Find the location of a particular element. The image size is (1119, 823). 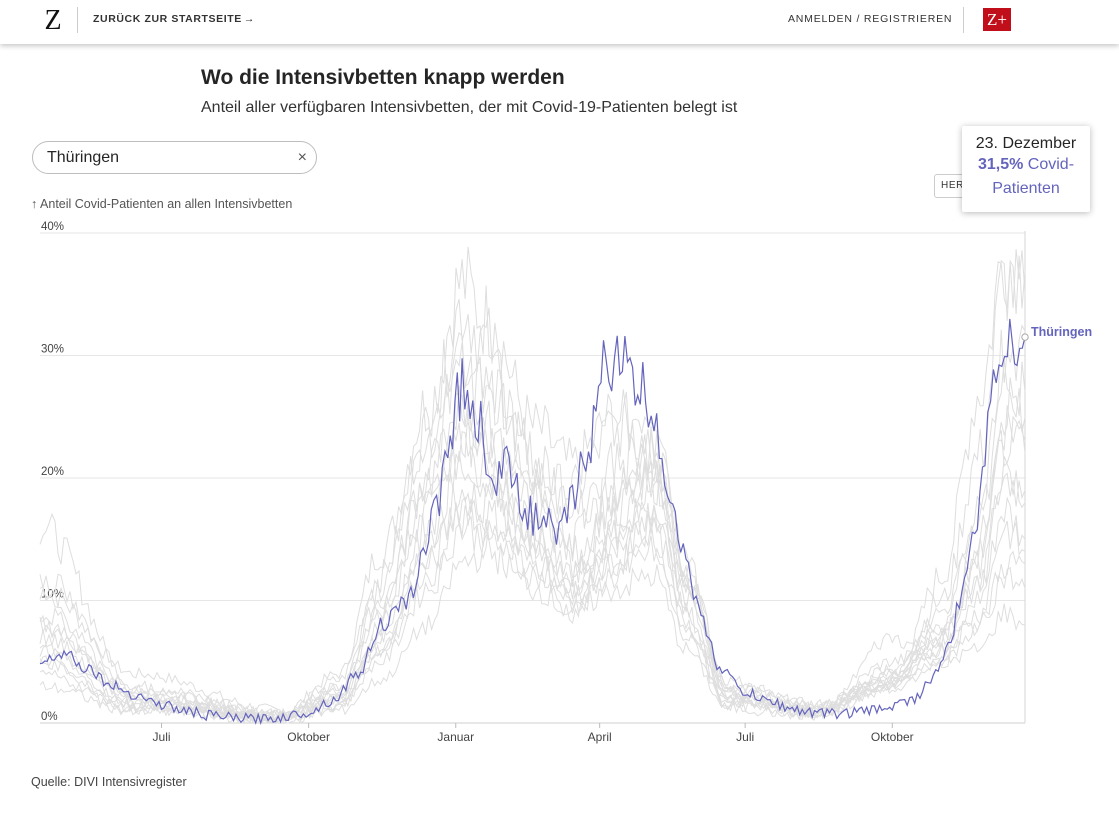

value-tooltip: 23. Dezember 31,5% Covid- Patienten is located at coordinates (1026, 169).